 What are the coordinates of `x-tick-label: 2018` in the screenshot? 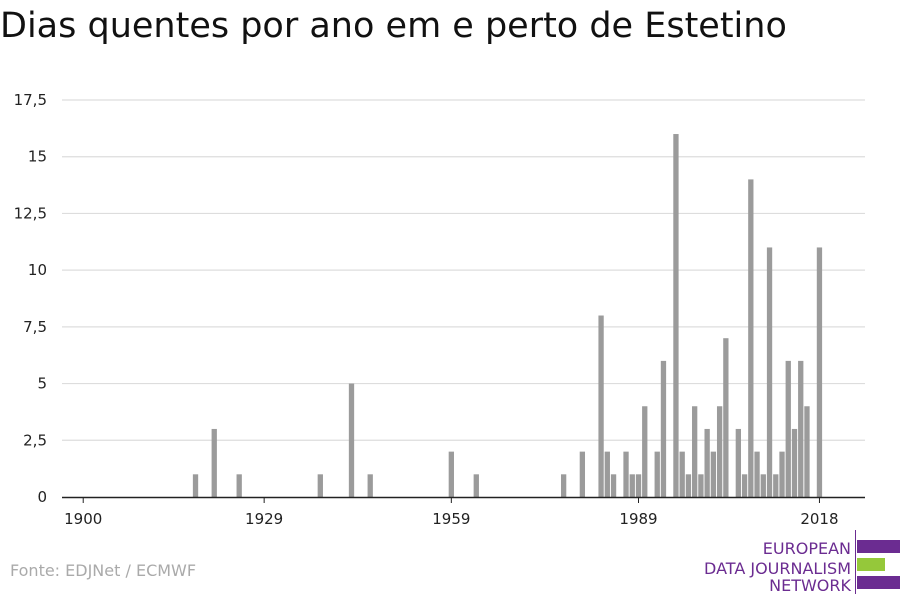 It's located at (819, 519).